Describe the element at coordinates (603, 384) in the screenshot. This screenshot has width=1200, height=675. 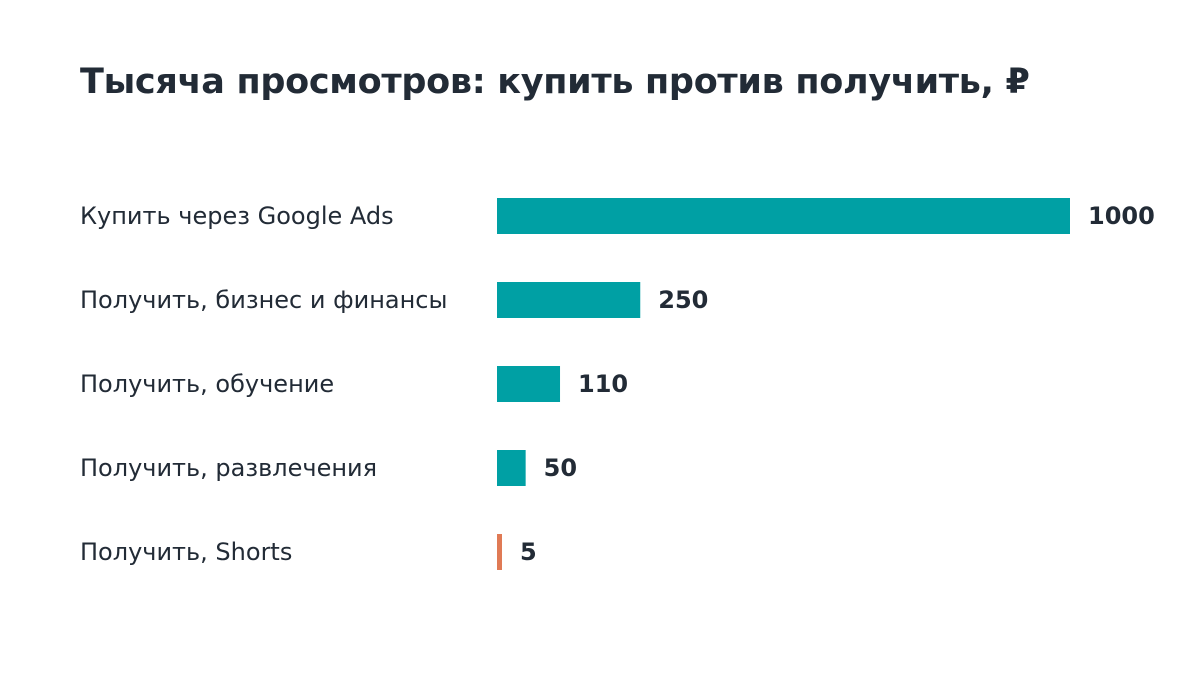
I see `value-label: 110` at that location.